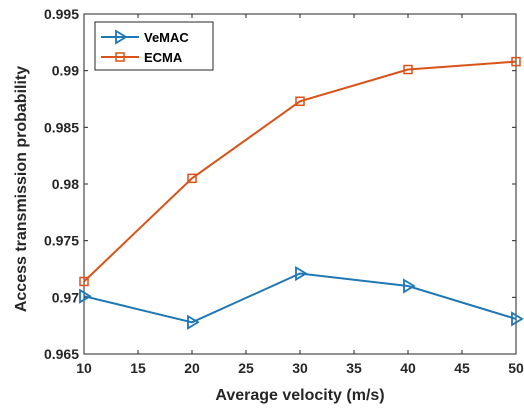 The image size is (524, 408). Describe the element at coordinates (163, 57) in the screenshot. I see `legend-label-ecma: ECMA` at that location.